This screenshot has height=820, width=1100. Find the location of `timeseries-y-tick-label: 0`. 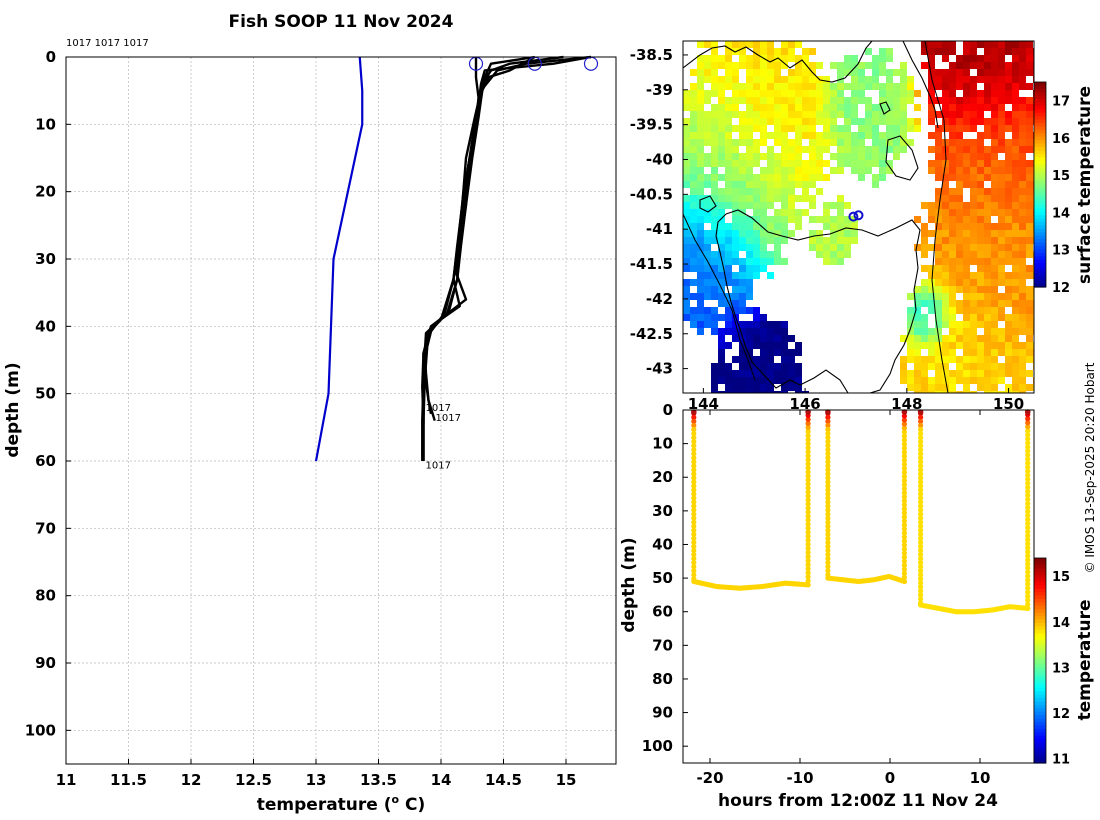

timeseries-y-tick-label: 0 is located at coordinates (668, 410).